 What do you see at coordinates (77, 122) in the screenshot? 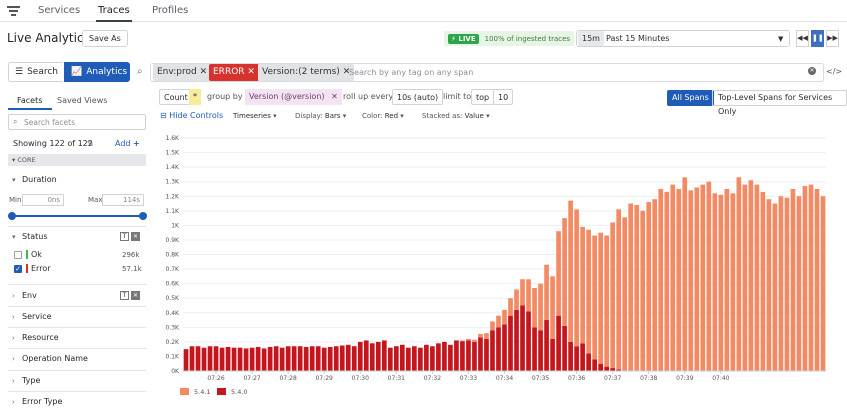
I see `facet-search-input` at bounding box center [77, 122].